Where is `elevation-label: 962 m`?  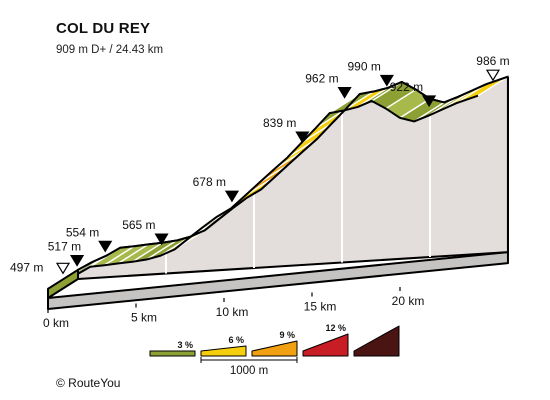 elevation-label: 962 m is located at coordinates (321, 79).